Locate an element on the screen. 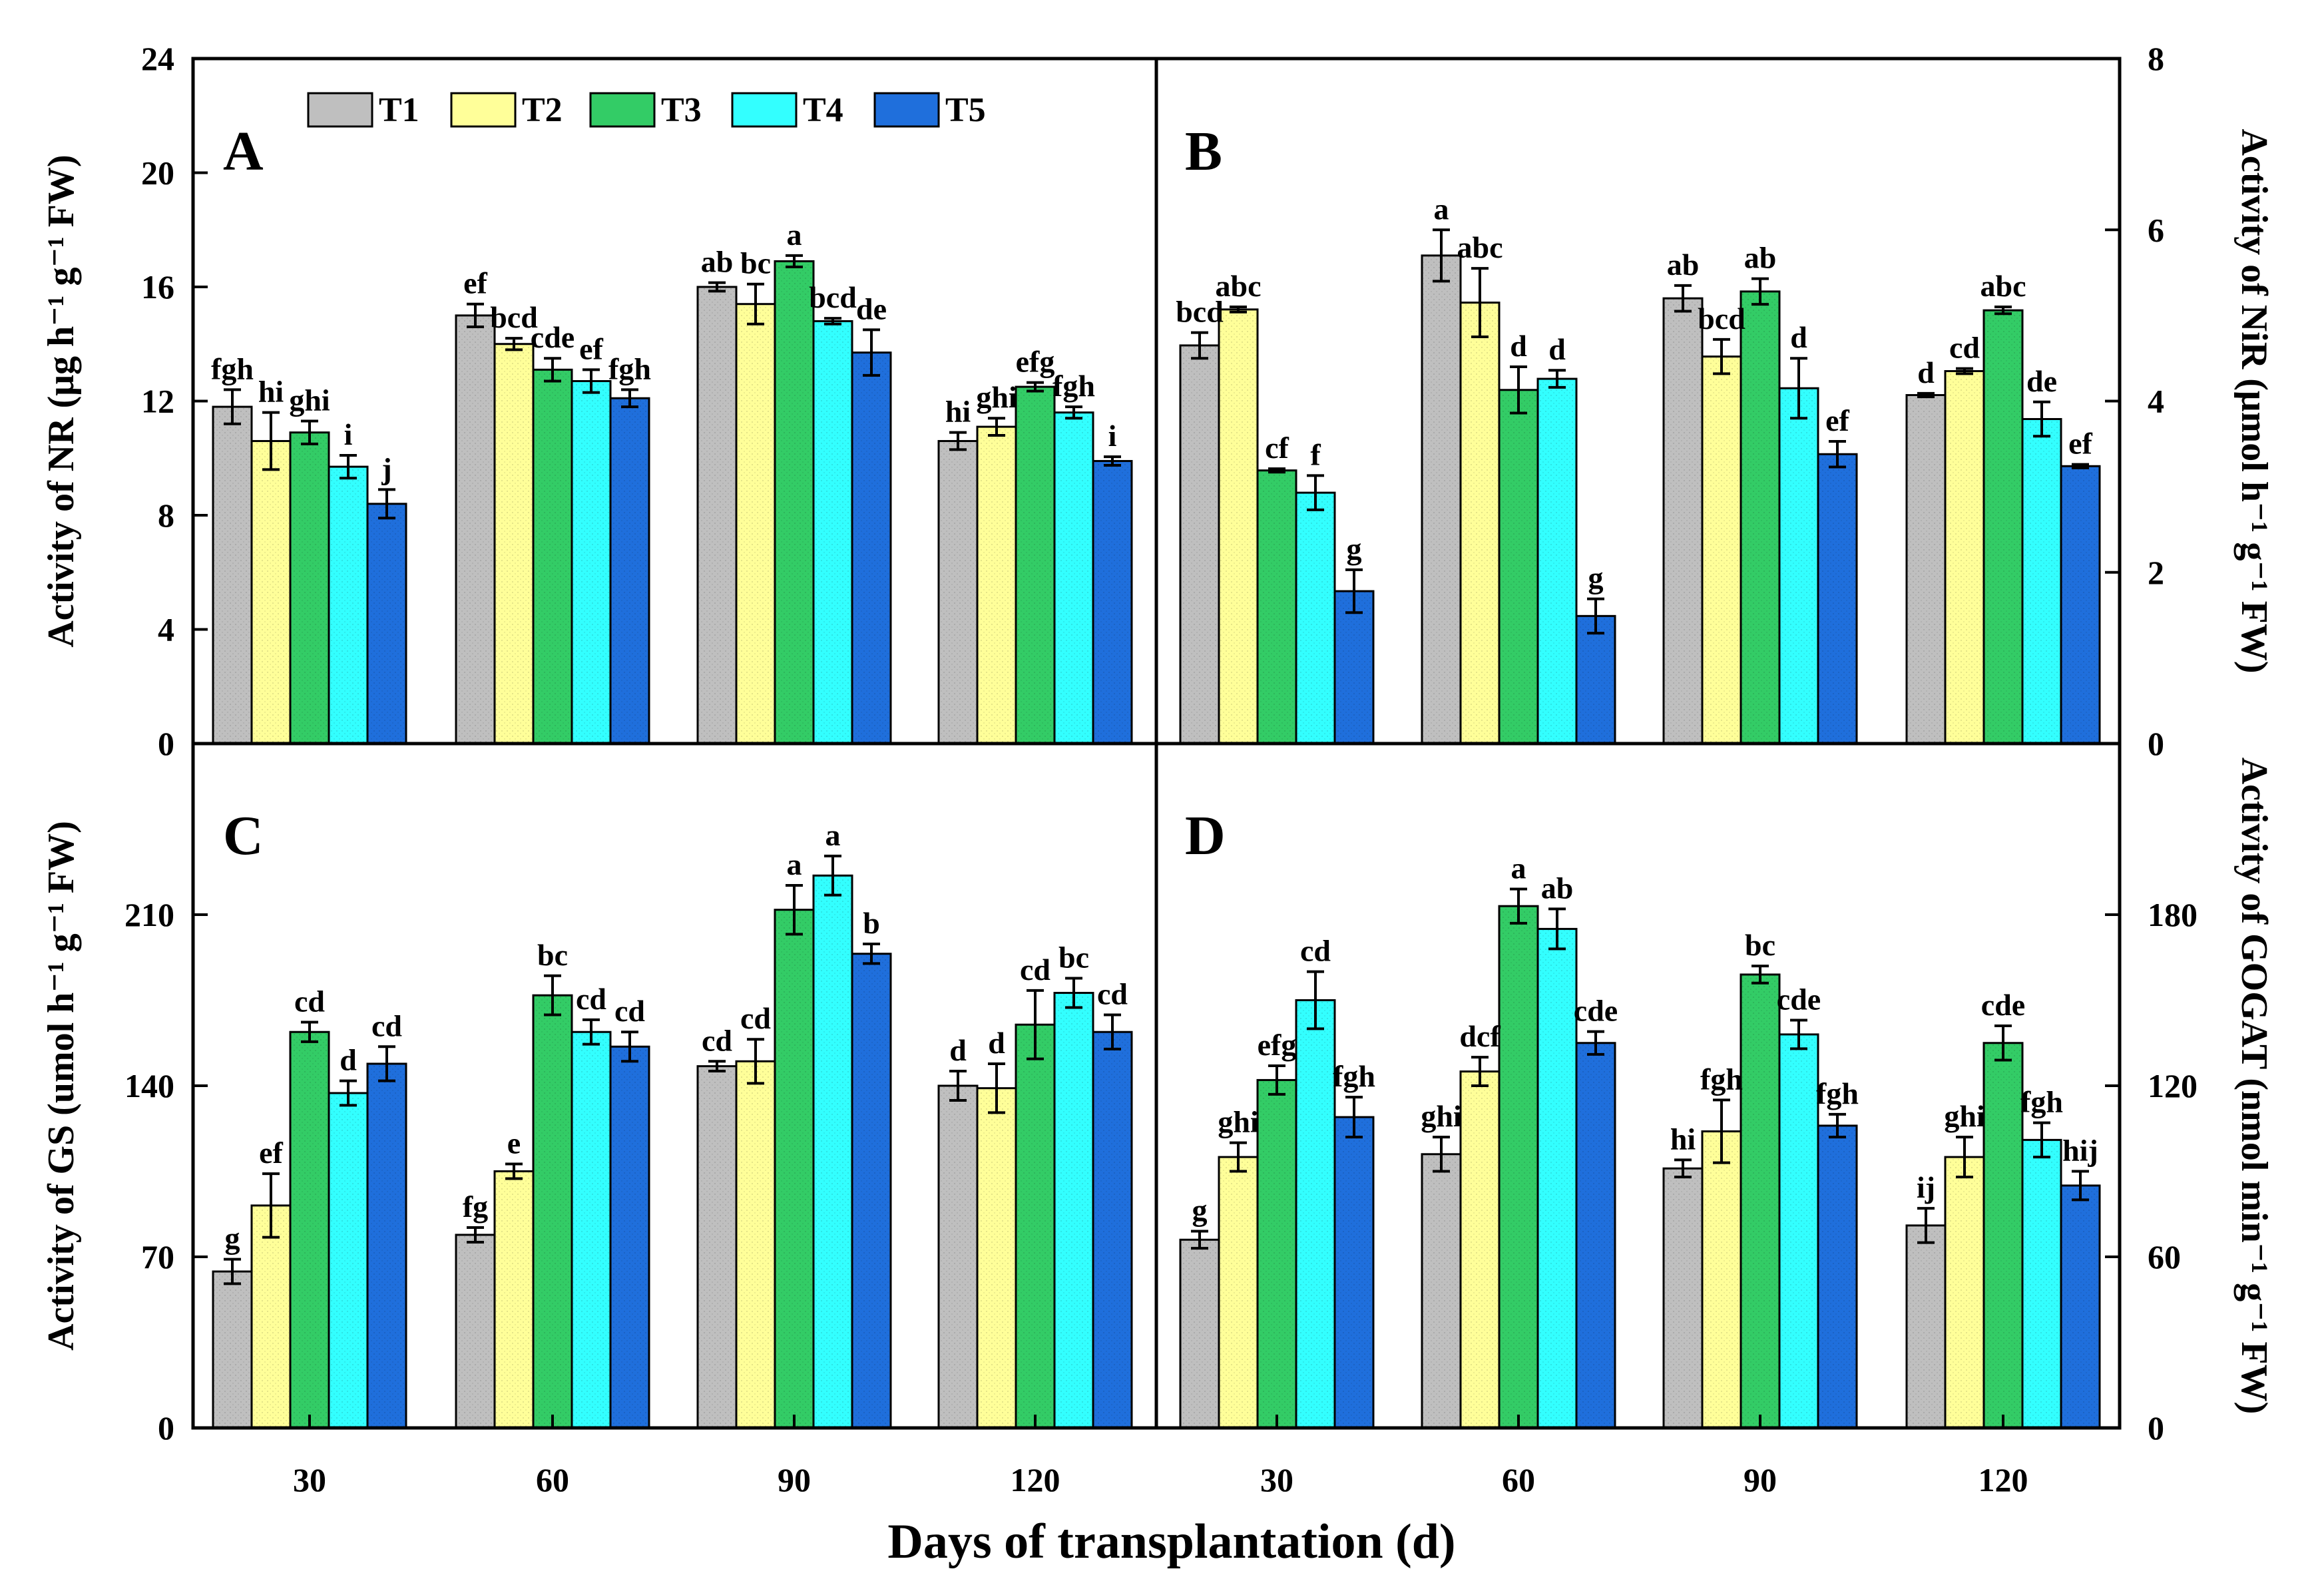 This screenshot has height=1595, width=2324. y-tick-label: 180 is located at coordinates (2173, 914).